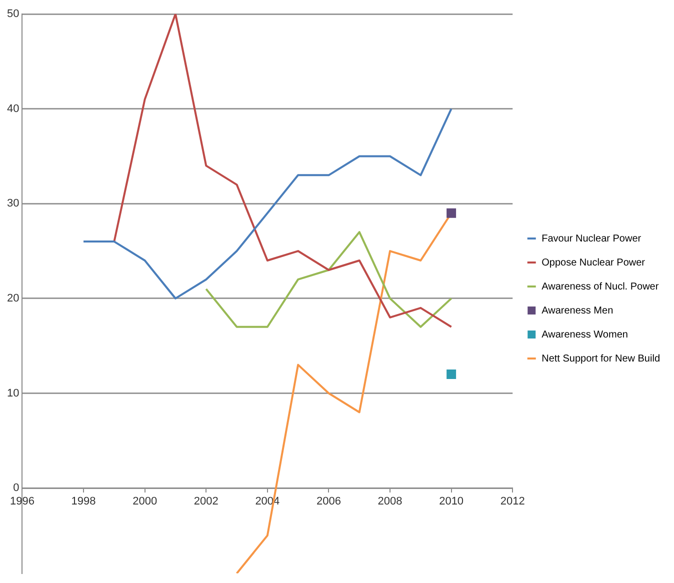 The image size is (674, 583). I want to click on legend-label: Nett Support for New Build, so click(601, 358).